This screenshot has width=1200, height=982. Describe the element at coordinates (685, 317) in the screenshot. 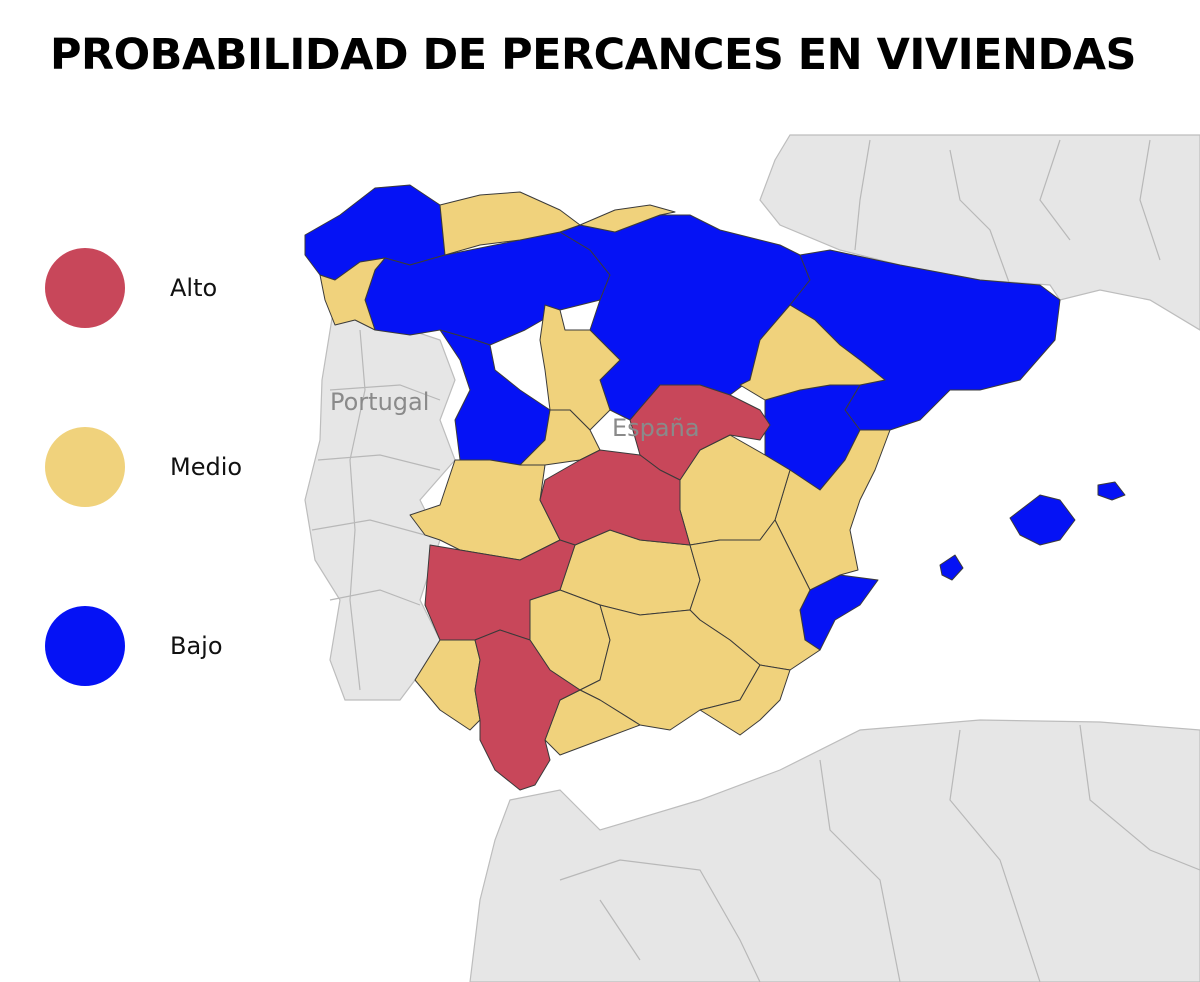

I see `province-cantabria-burgos` at that location.